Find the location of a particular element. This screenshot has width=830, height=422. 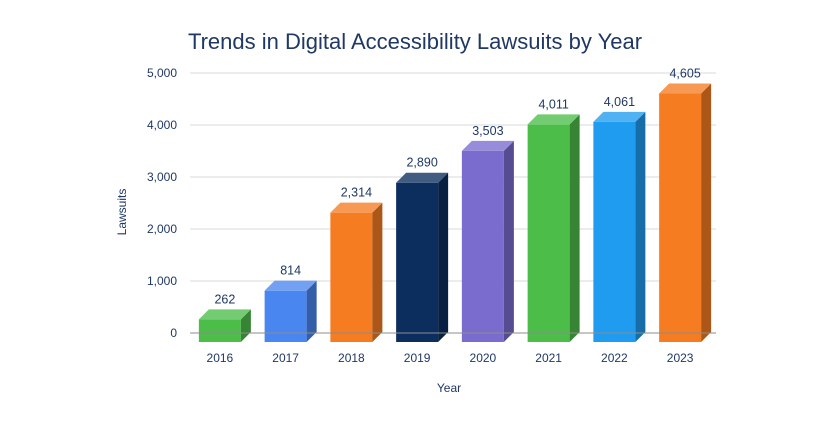

data-label: 262 is located at coordinates (224, 299).